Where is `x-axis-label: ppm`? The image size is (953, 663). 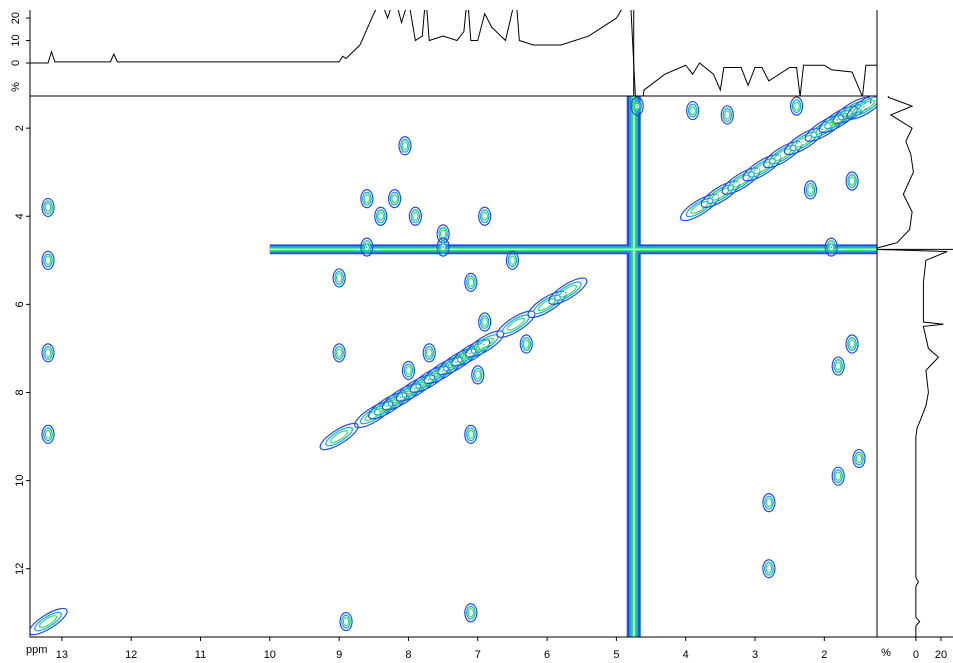
x-axis-label: ppm is located at coordinates (36, 650).